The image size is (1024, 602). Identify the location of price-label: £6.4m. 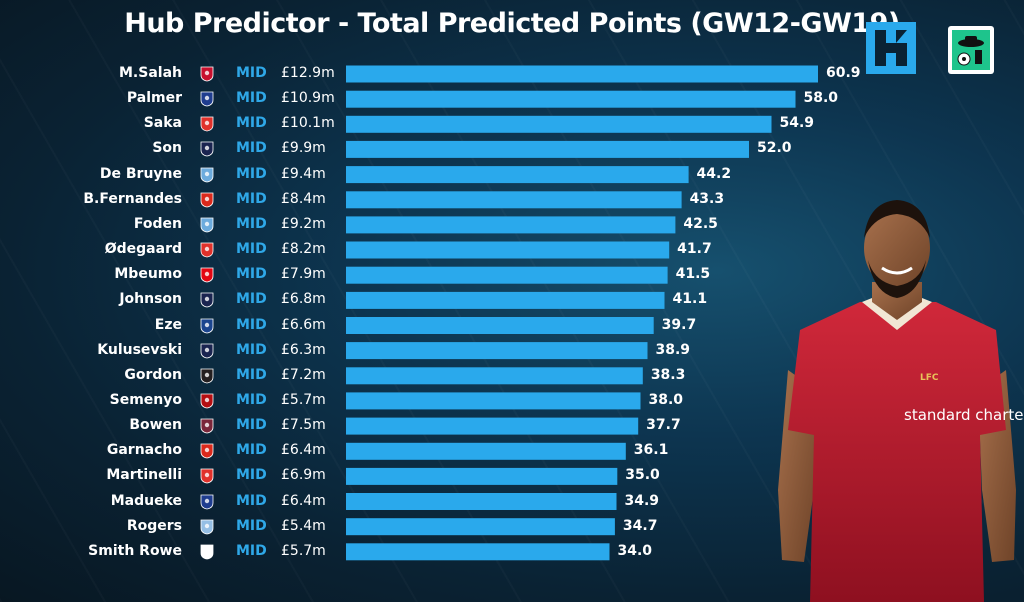
(303, 500).